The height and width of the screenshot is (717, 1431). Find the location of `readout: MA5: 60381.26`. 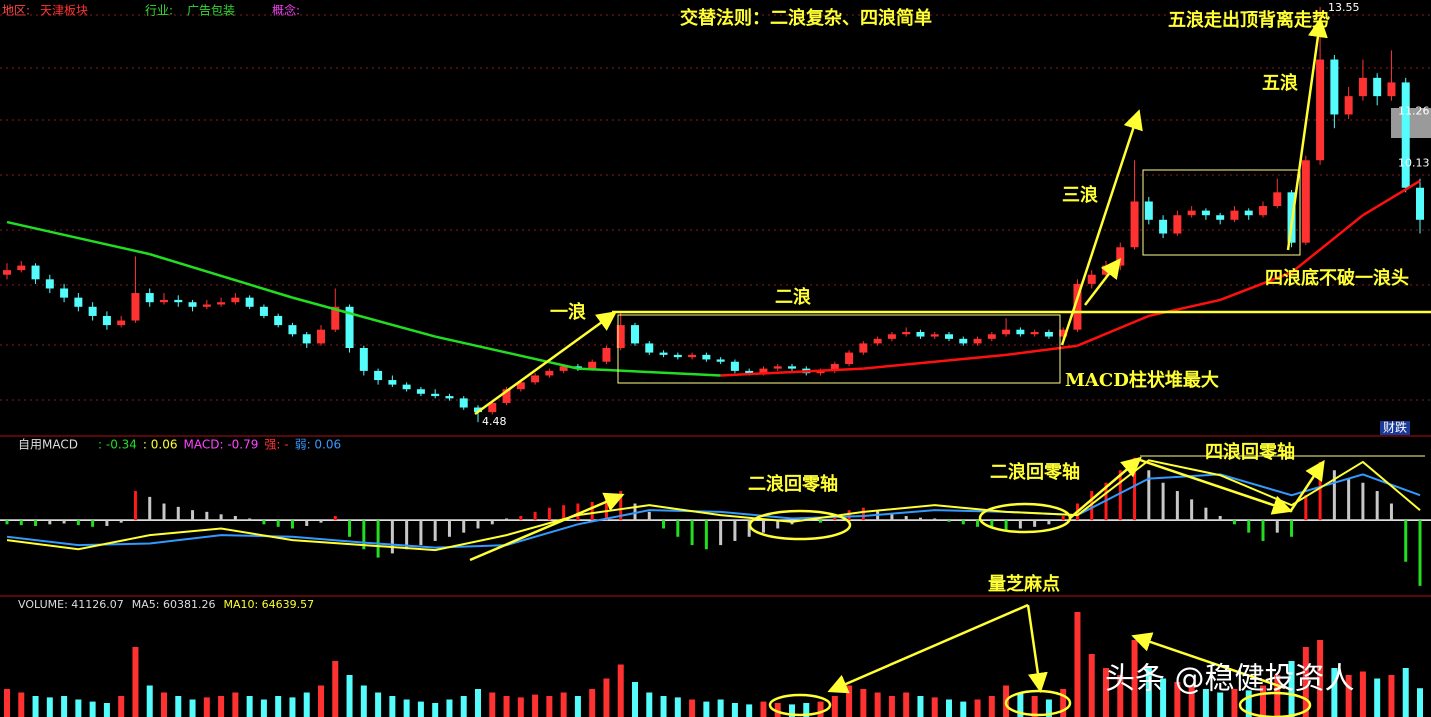

readout: MA5: 60381.26 is located at coordinates (174, 604).